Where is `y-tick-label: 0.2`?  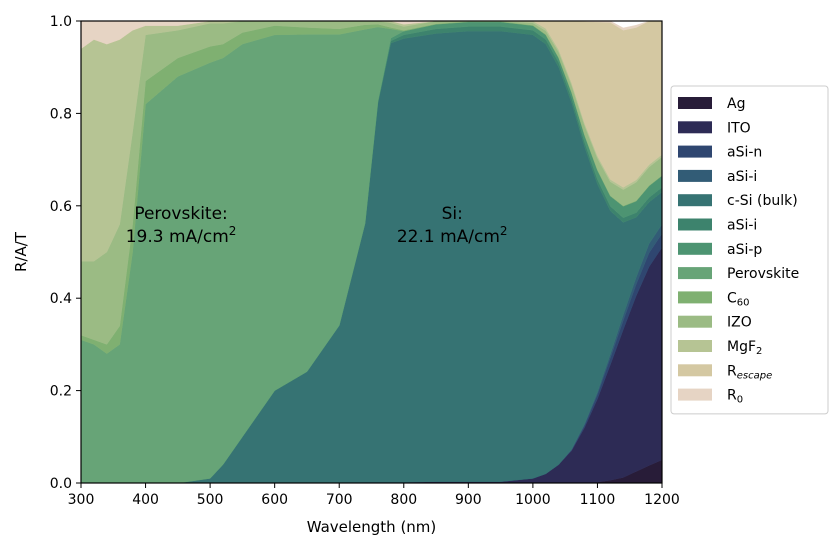
y-tick-label: 0.2 is located at coordinates (61, 392).